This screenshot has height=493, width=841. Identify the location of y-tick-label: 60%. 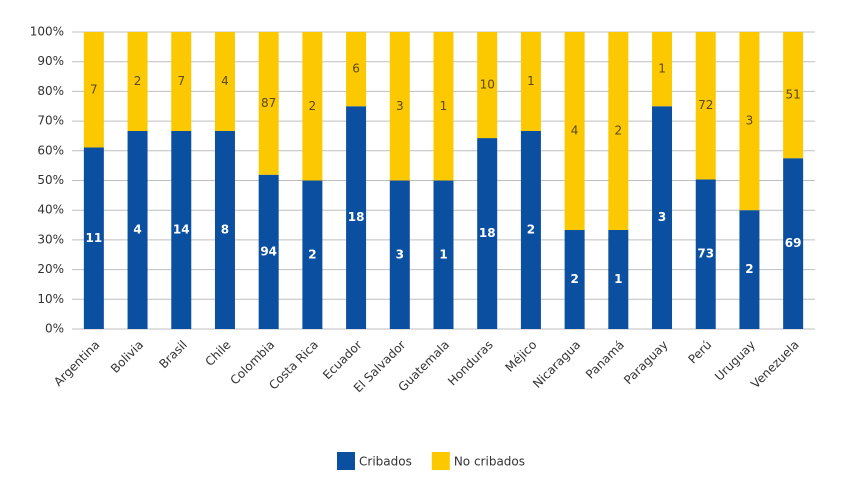
(50, 150).